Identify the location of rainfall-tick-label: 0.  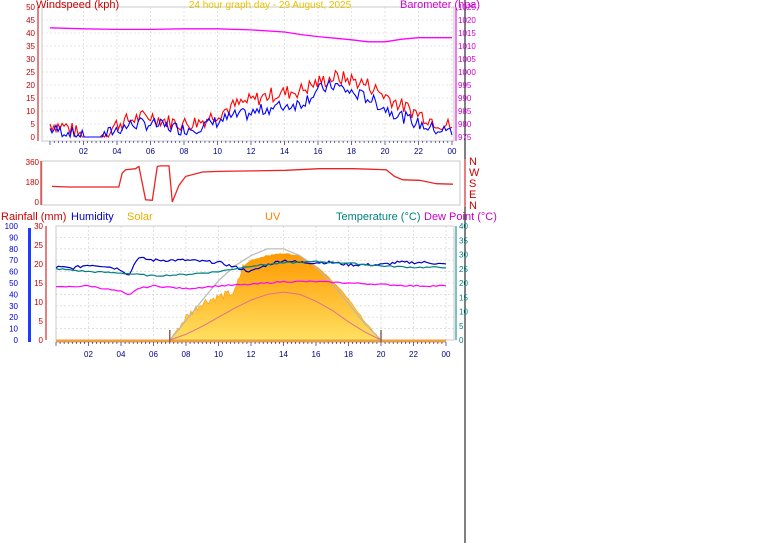
(41, 340).